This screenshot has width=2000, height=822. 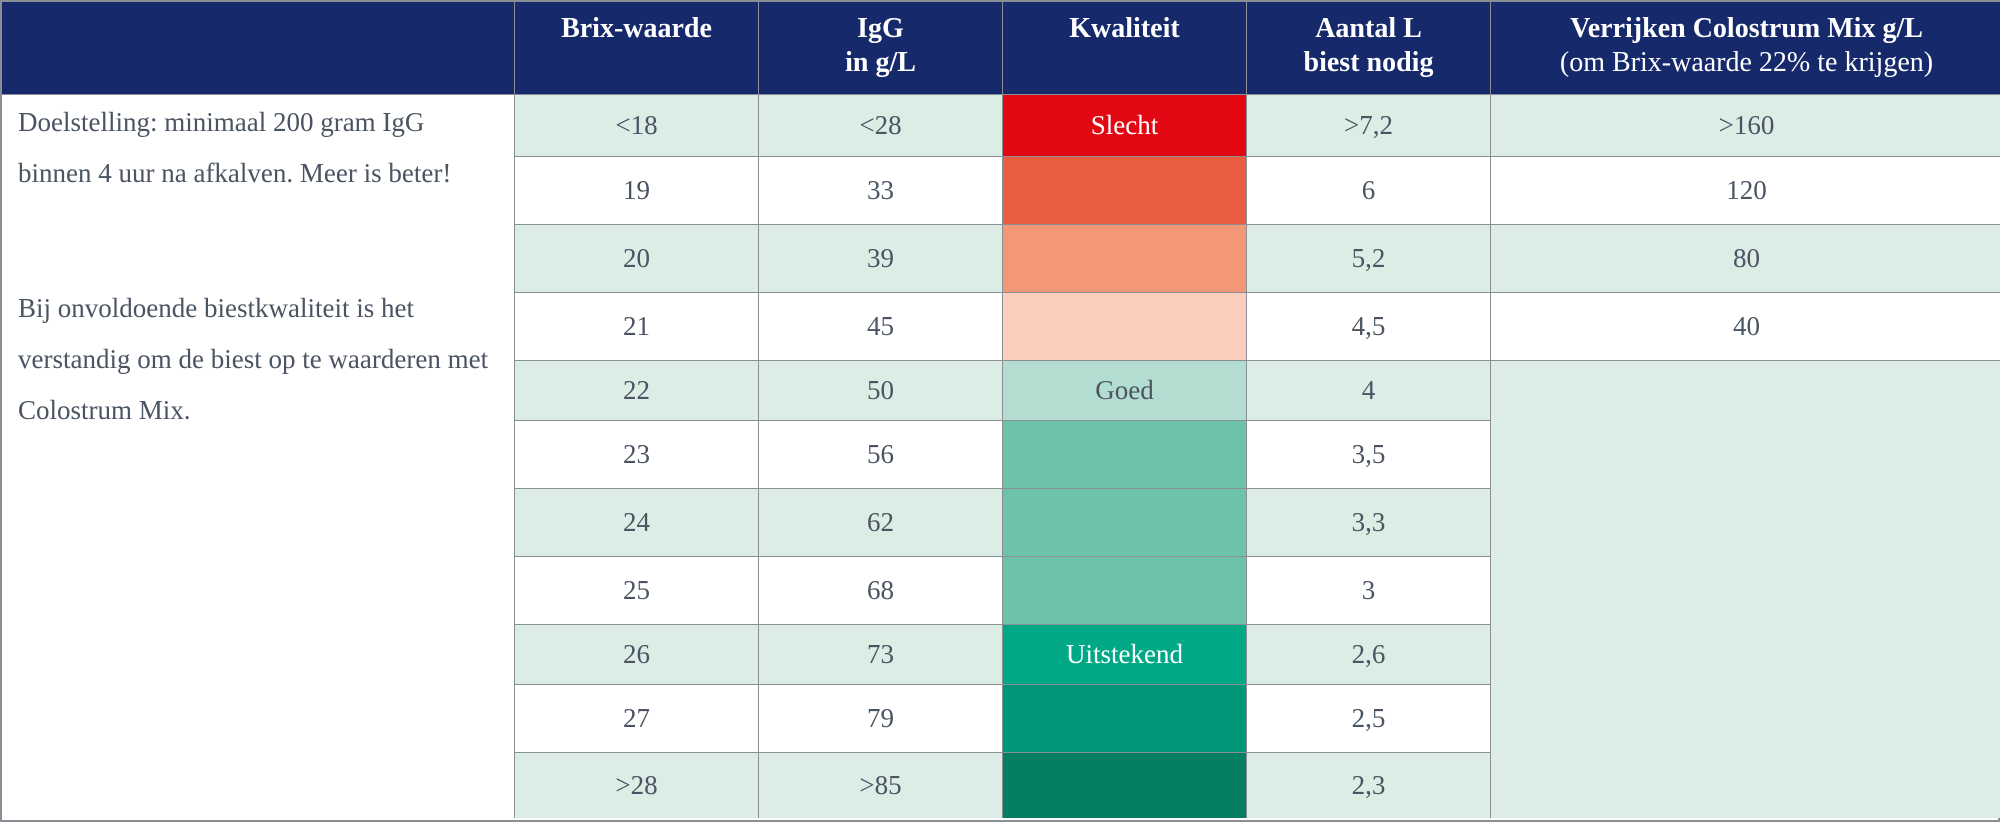 I want to click on brix-cell: 20, so click(x=636, y=258).